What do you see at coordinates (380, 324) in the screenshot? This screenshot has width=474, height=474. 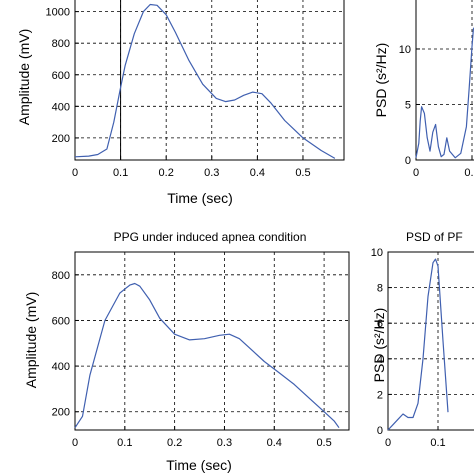 I see `y-tick-label: 6` at bounding box center [380, 324].